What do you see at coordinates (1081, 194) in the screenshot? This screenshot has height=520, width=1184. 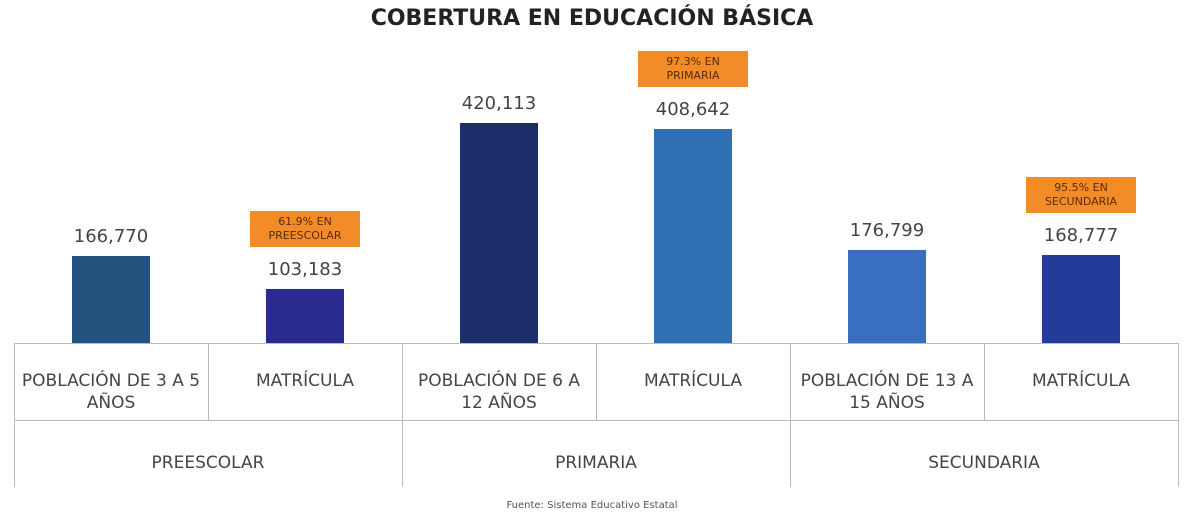 I see `annotation: 95.5% EN SECUNDARIA` at bounding box center [1081, 194].